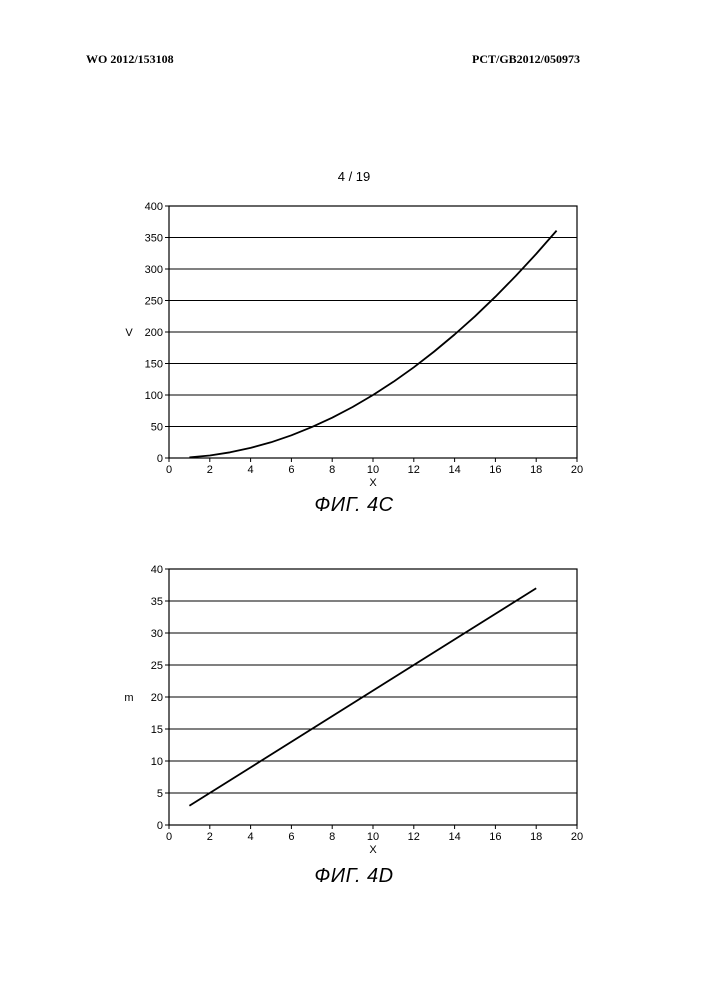 Image resolution: width=708 pixels, height=1000 pixels. Describe the element at coordinates (154, 207) in the screenshot. I see `y-tick-label: 400` at that location.